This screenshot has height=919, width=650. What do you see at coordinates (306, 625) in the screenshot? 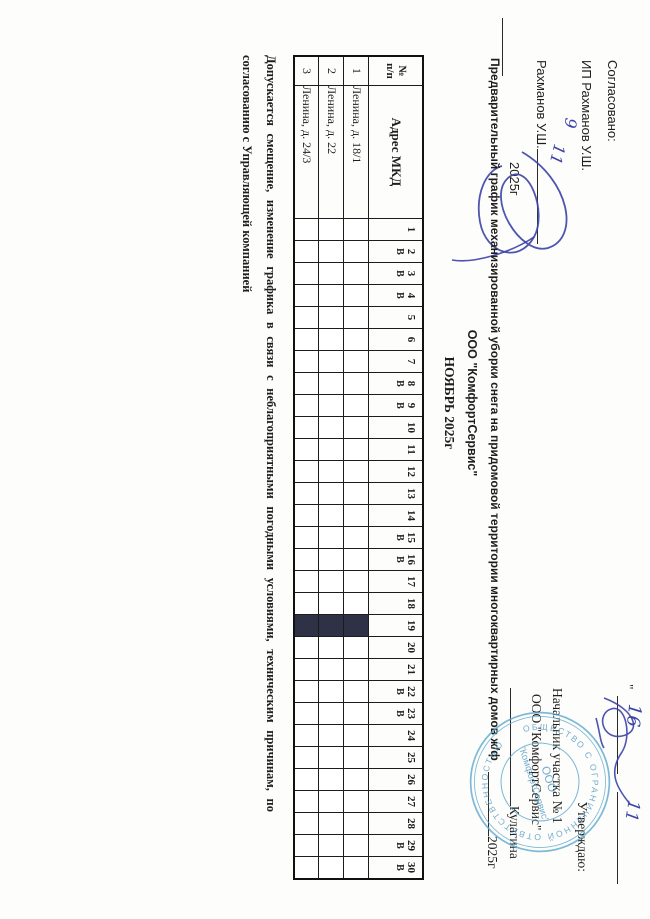
I see `scheduled-cell` at bounding box center [306, 625].